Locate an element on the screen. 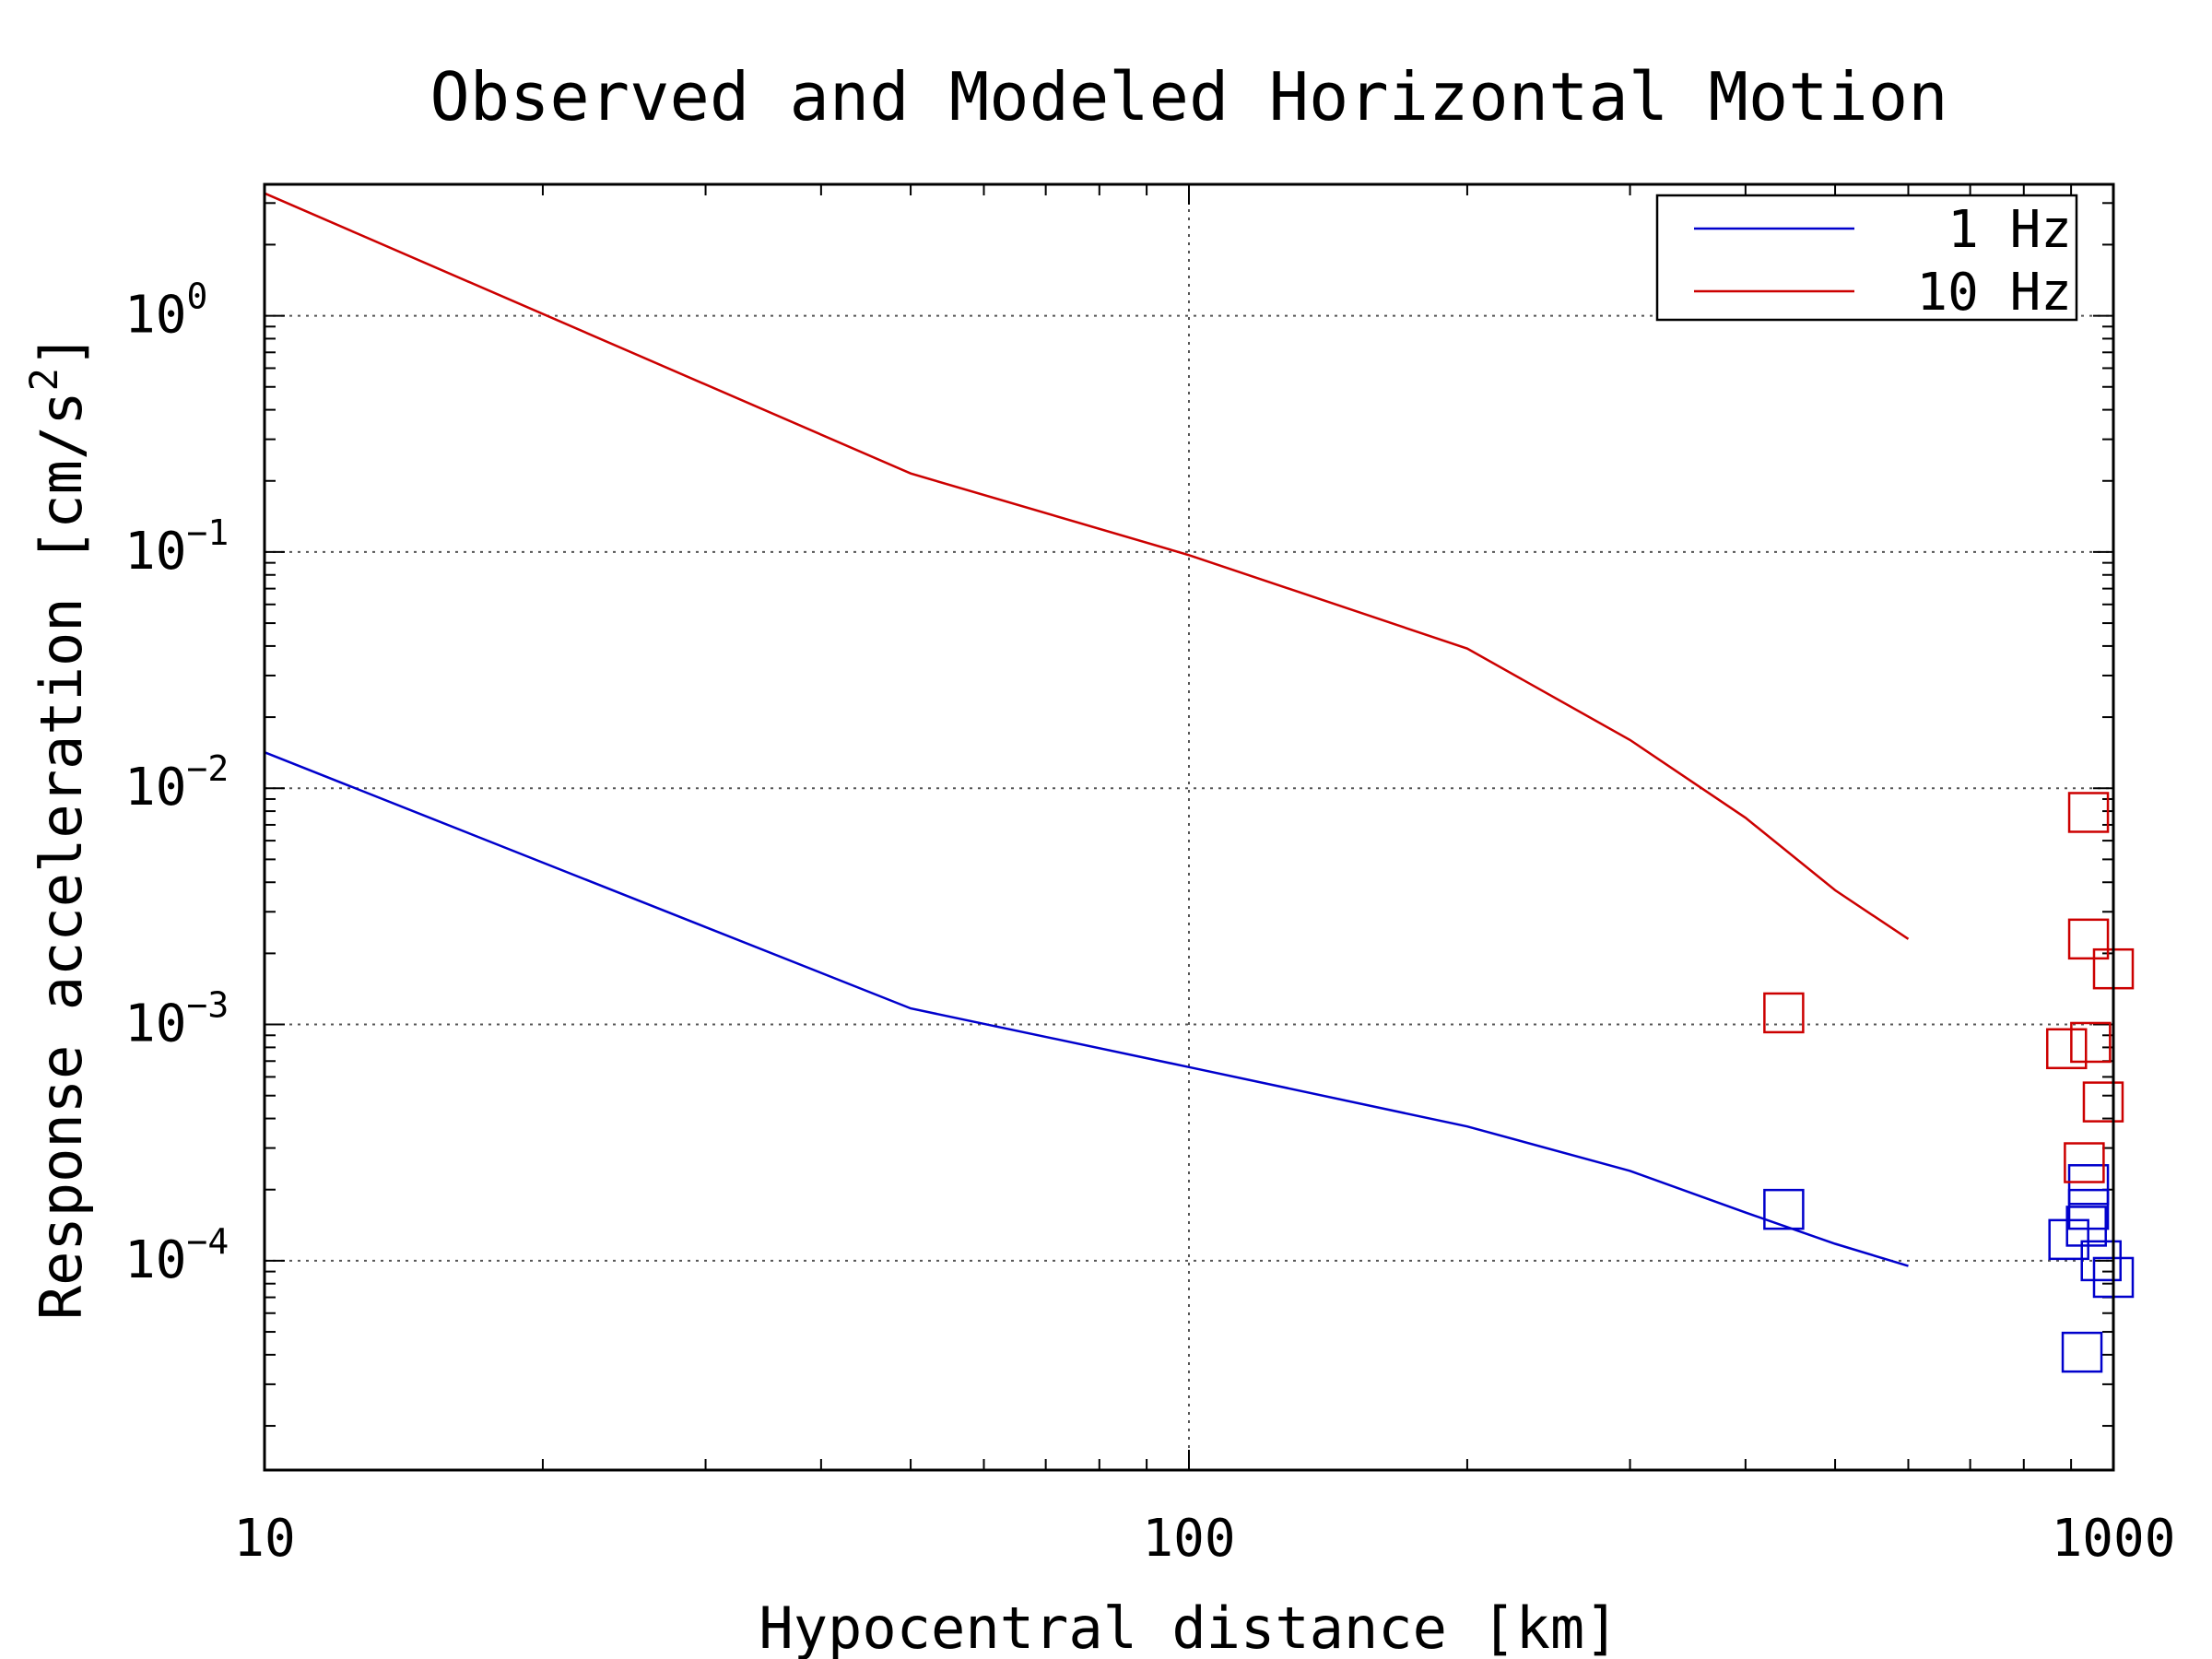  y-tick-label: 10⁻¹ is located at coordinates (176, 547).